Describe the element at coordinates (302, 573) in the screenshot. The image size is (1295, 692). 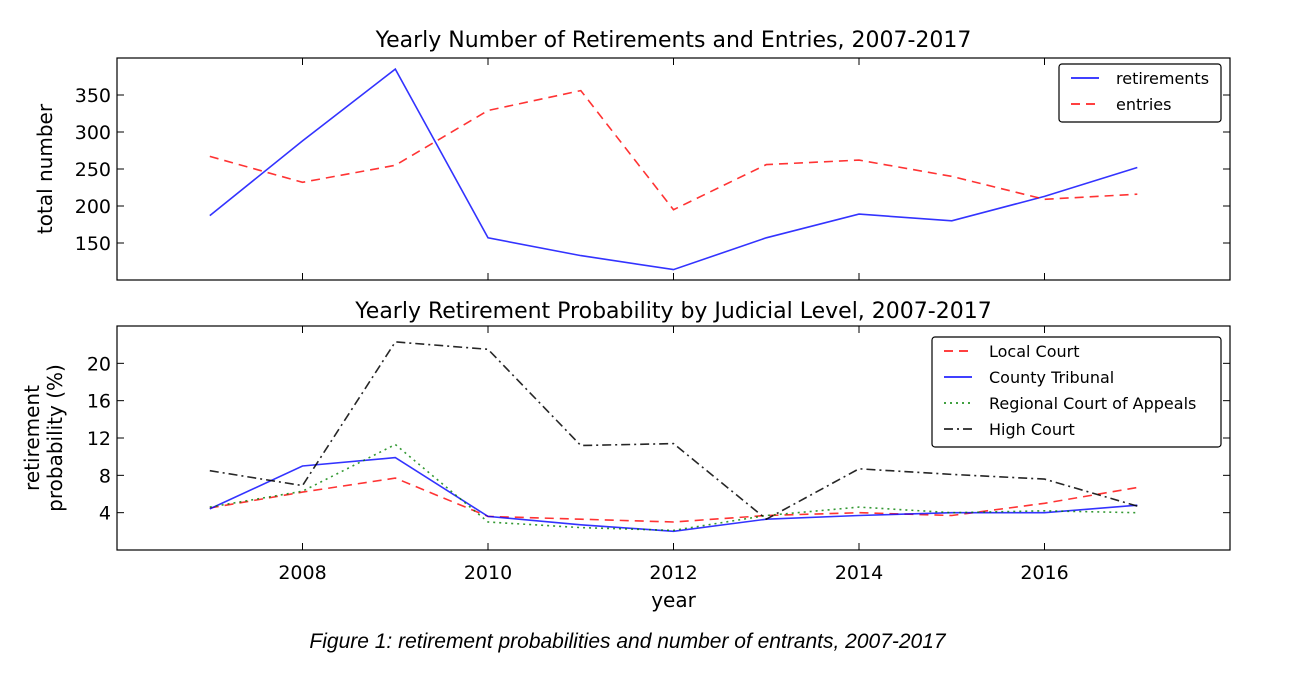
I see `x-tick-label: 2008` at that location.